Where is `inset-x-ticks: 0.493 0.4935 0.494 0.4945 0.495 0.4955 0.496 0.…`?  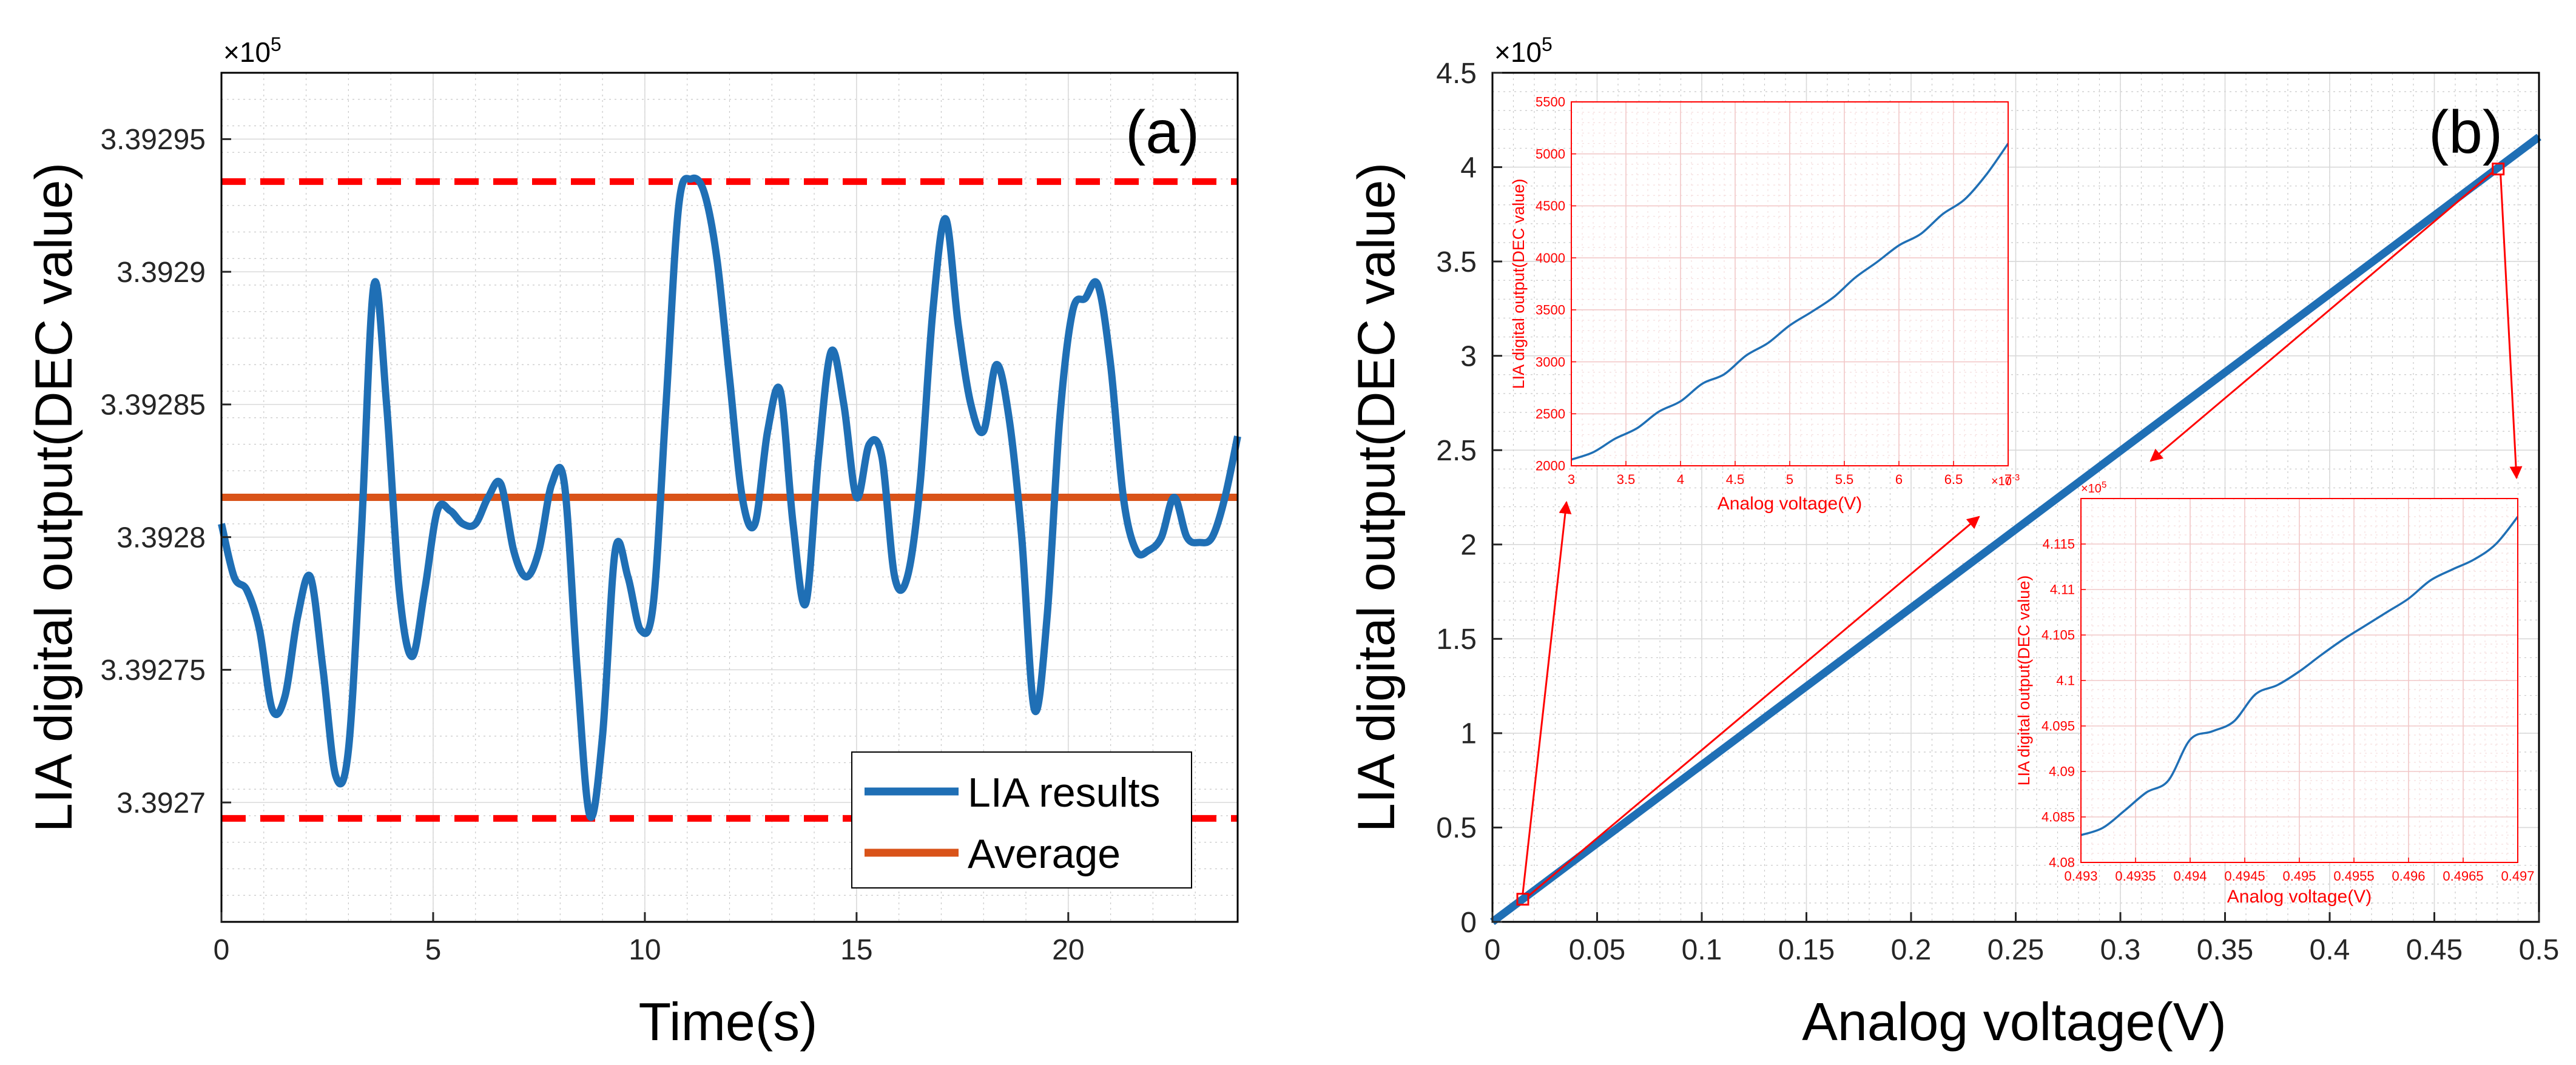 inset-x-ticks: 0.493 0.4935 0.494 0.4945 0.495 0.4955 0.496 0.… is located at coordinates (2300, 871).